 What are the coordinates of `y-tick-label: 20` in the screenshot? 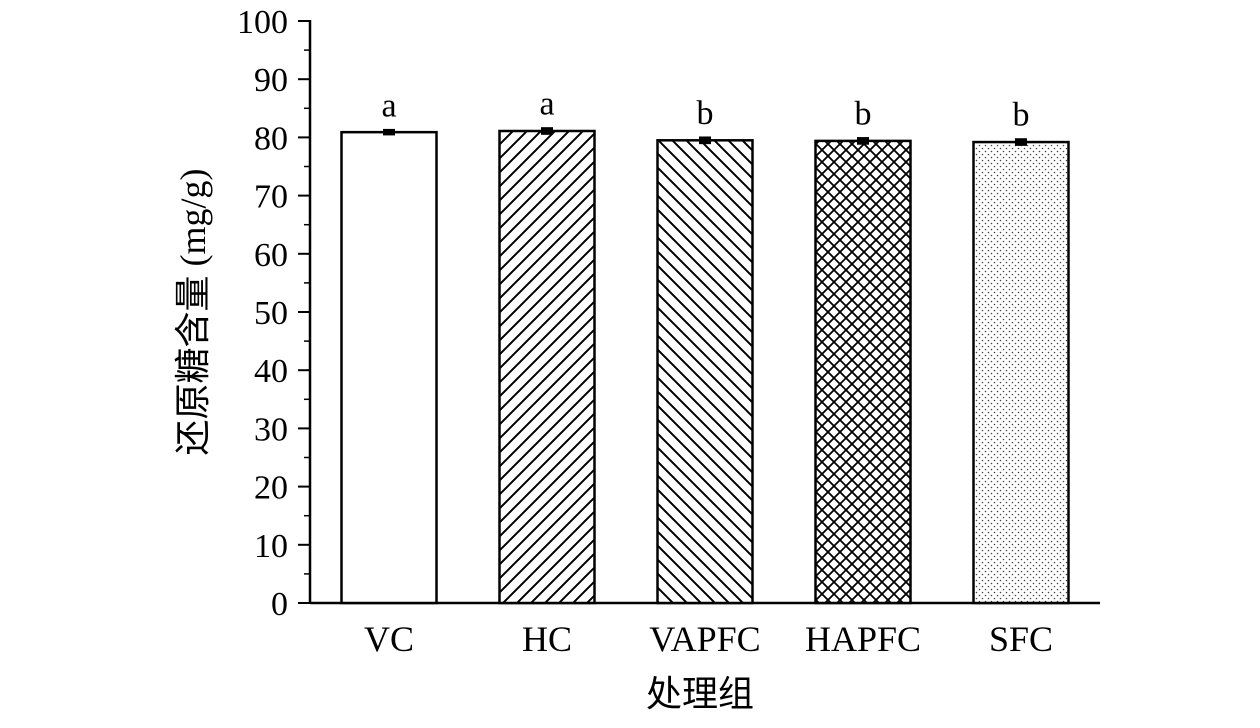 It's located at (271, 488).